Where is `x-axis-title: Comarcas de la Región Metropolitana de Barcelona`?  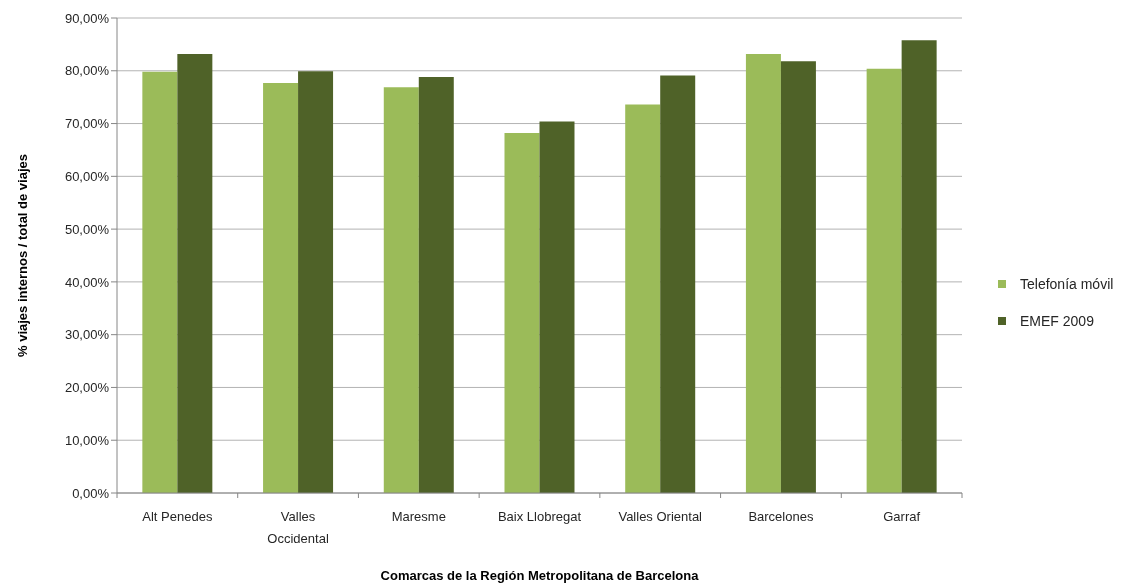
x-axis-title: Comarcas de la Región Metropolitana de Barcelona is located at coordinates (540, 575).